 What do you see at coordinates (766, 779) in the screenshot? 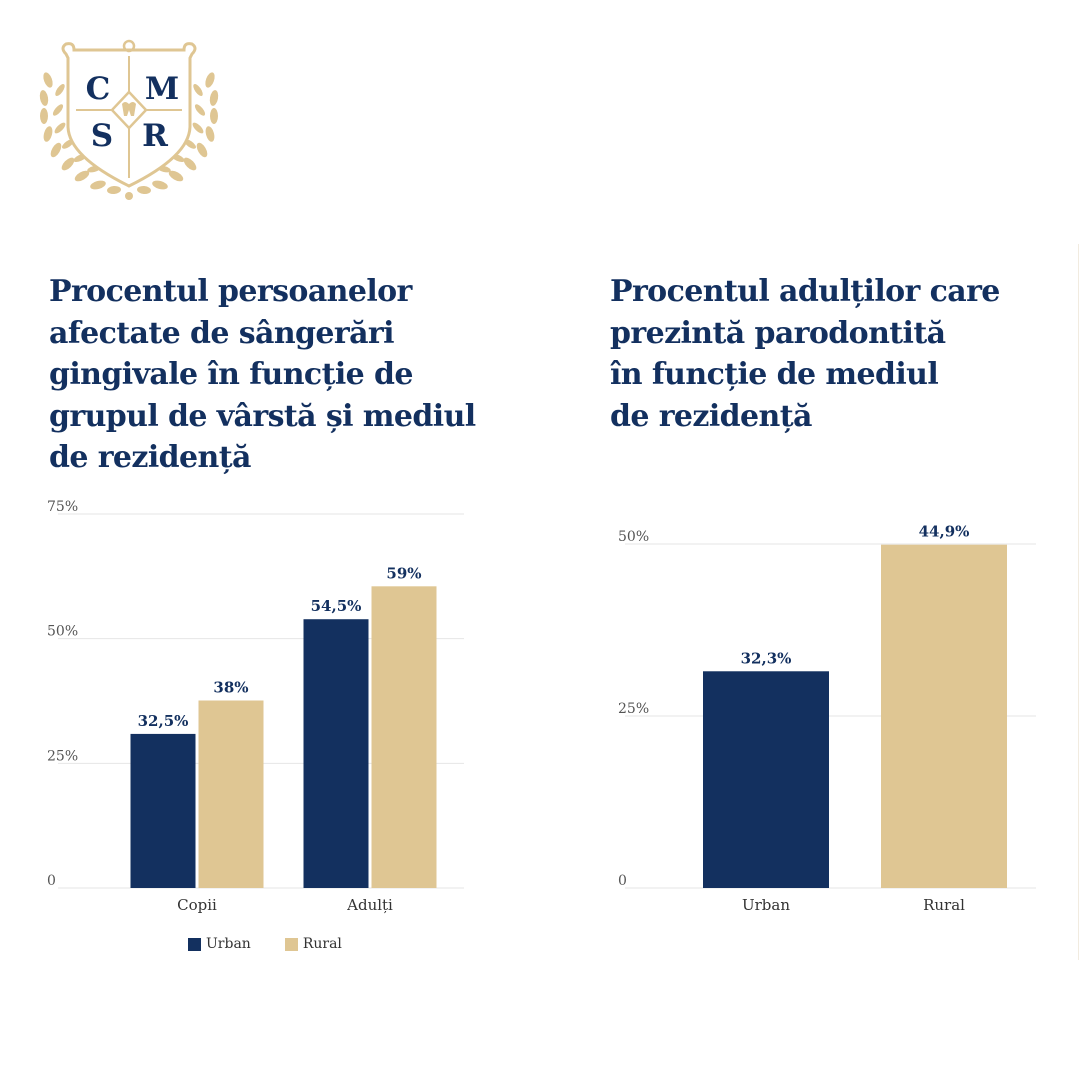
I see `bar-urban-urban` at bounding box center [766, 779].